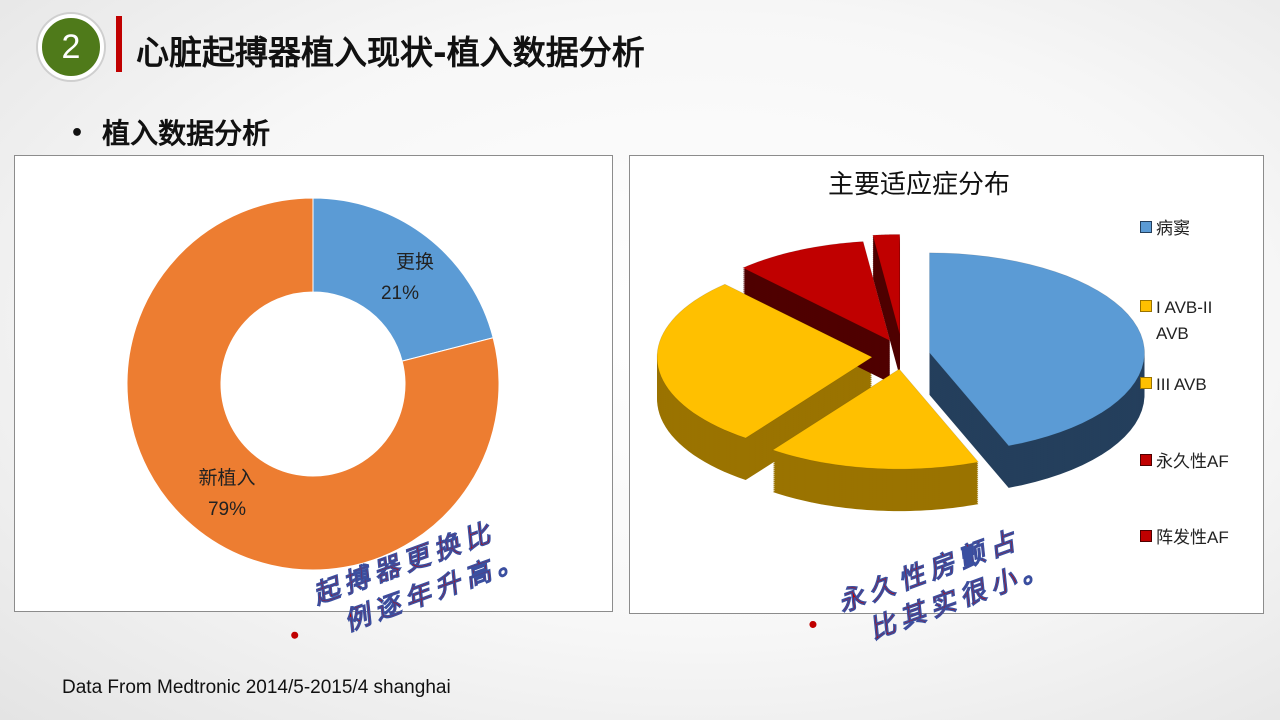 Image resolution: width=1280 pixels, height=720 pixels. I want to click on title-accent-bar, so click(119, 44).